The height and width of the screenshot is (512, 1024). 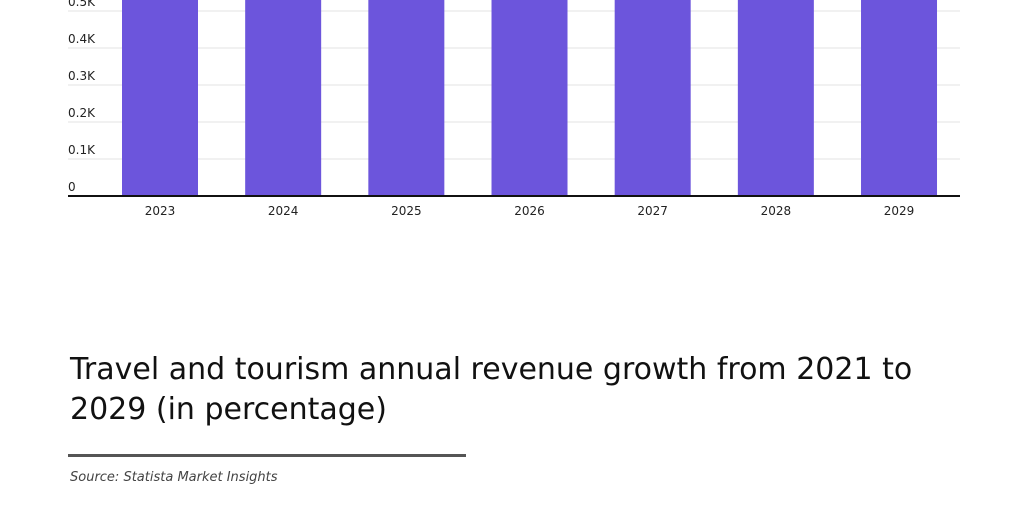 What do you see at coordinates (160, 211) in the screenshot?
I see `x-tick-label: 2023` at bounding box center [160, 211].